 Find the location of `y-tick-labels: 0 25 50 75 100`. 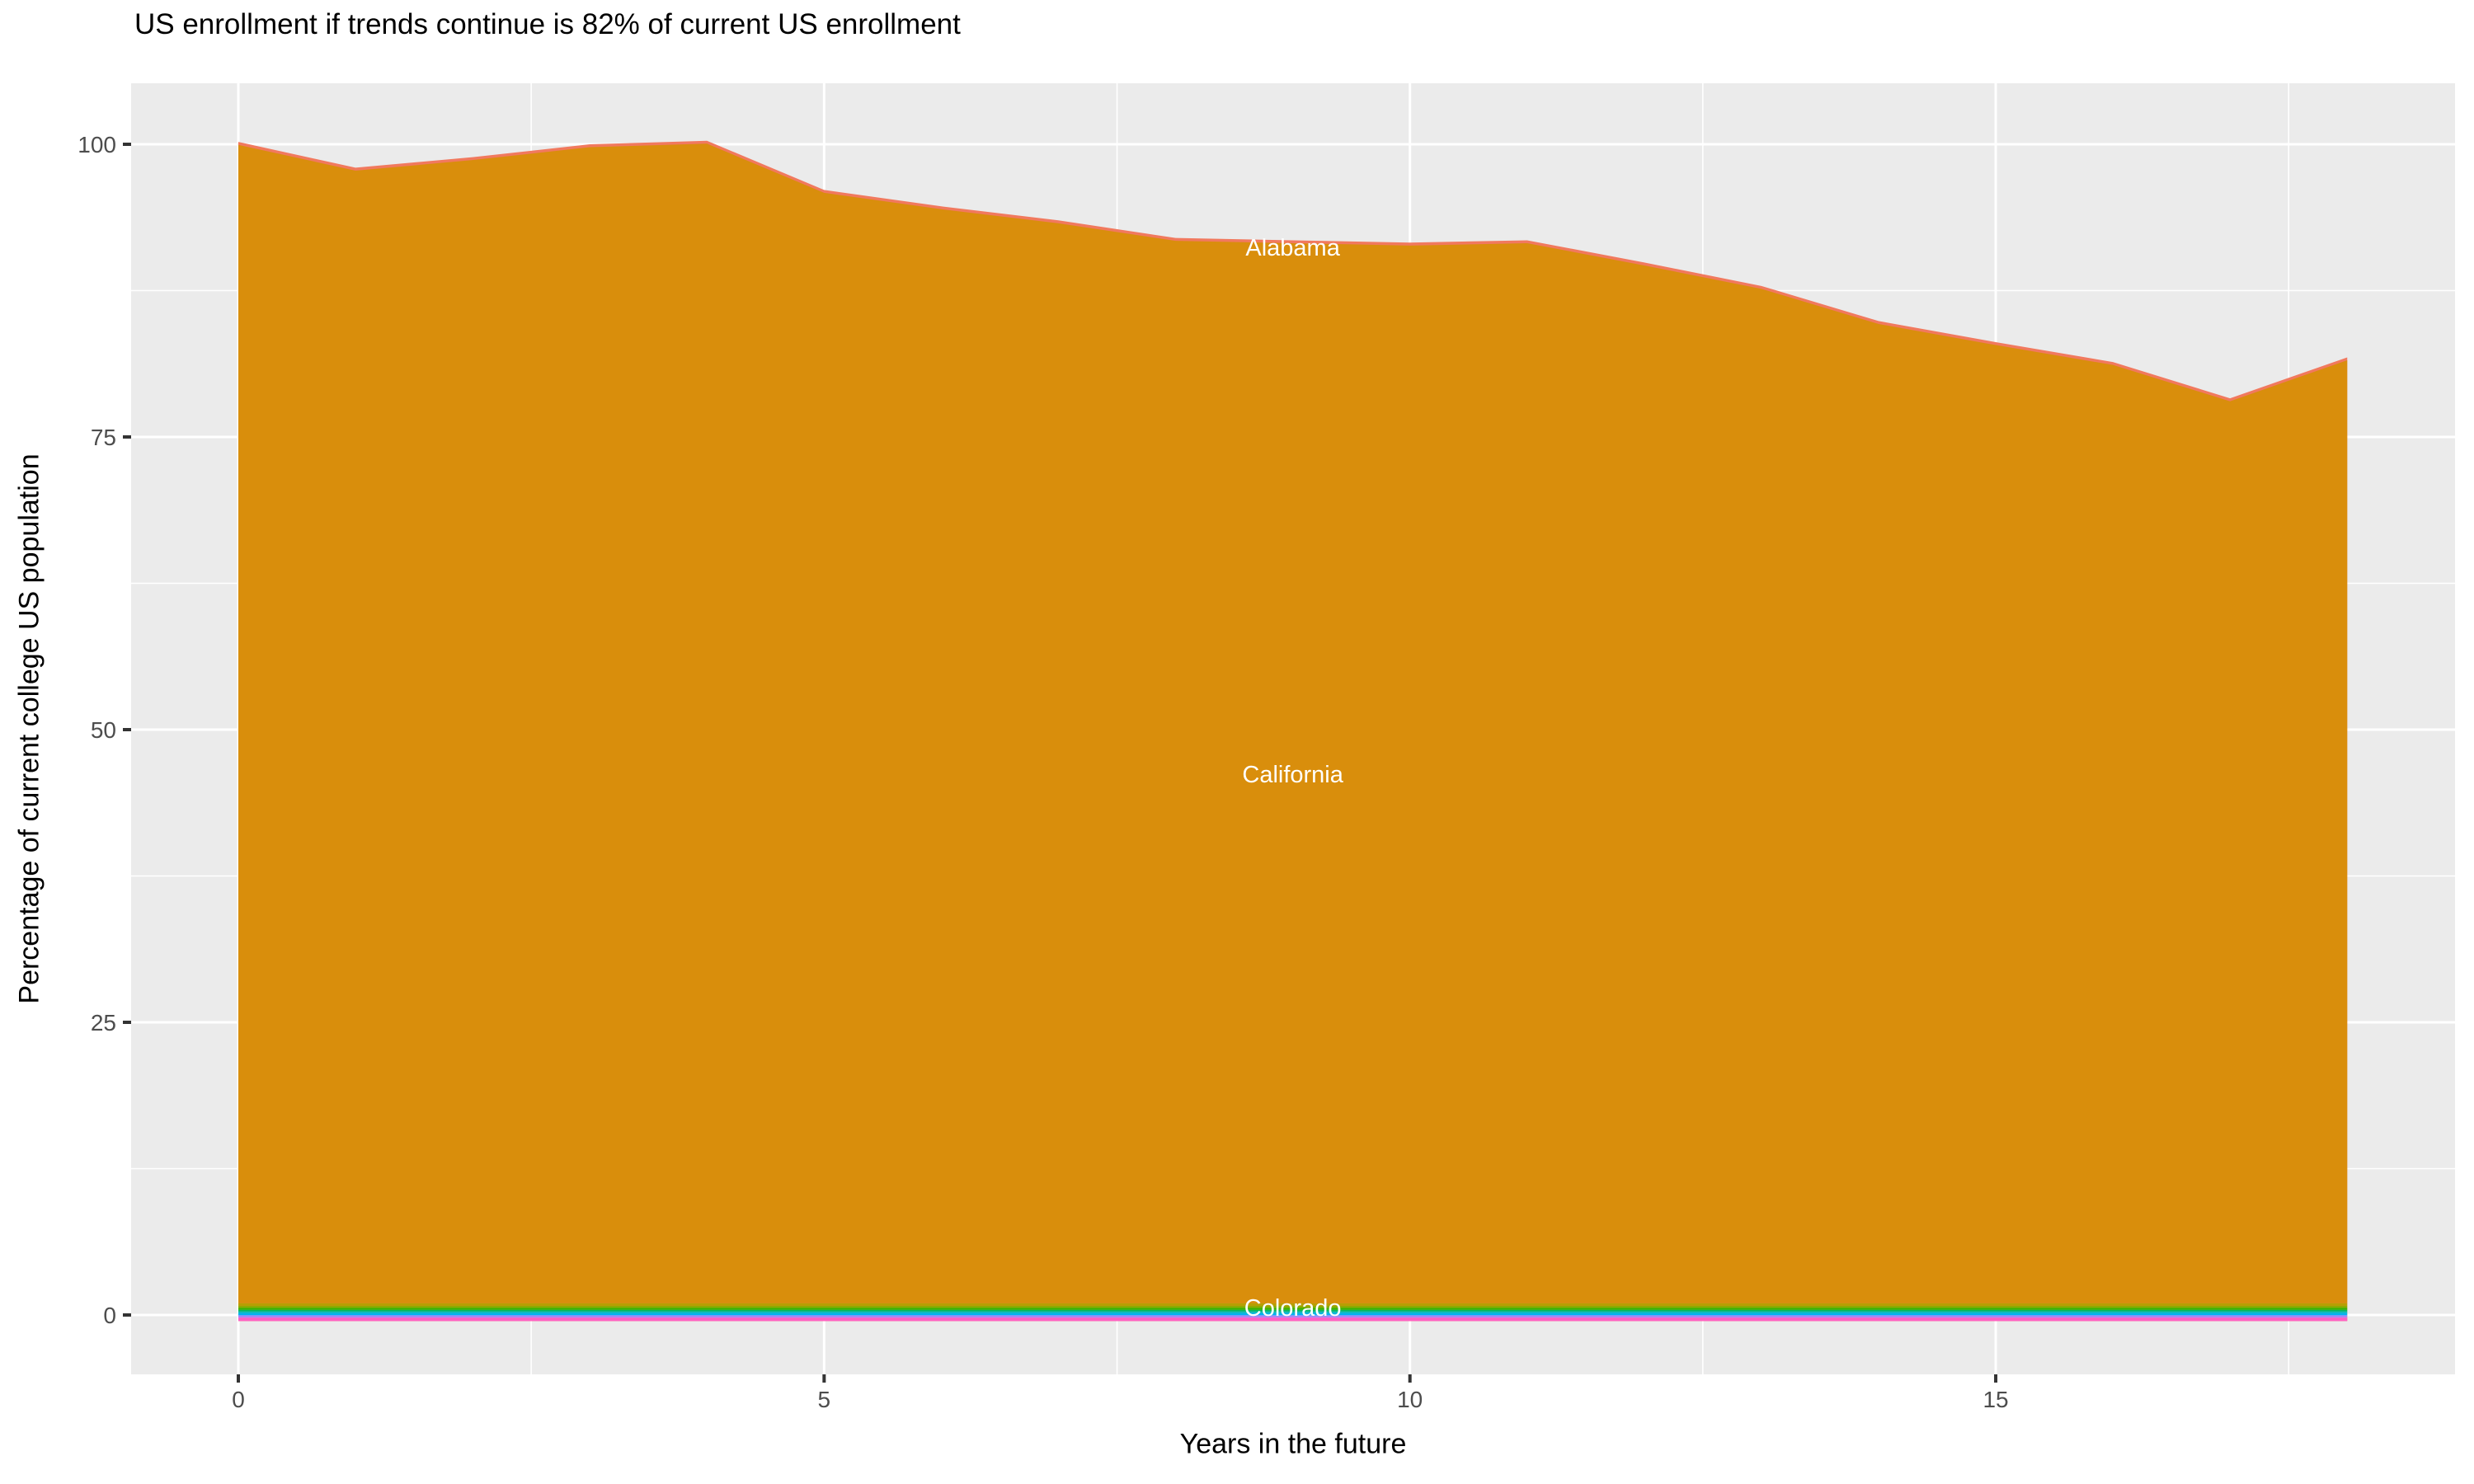

y-tick-labels: 0 25 50 75 100 is located at coordinates (97, 730).